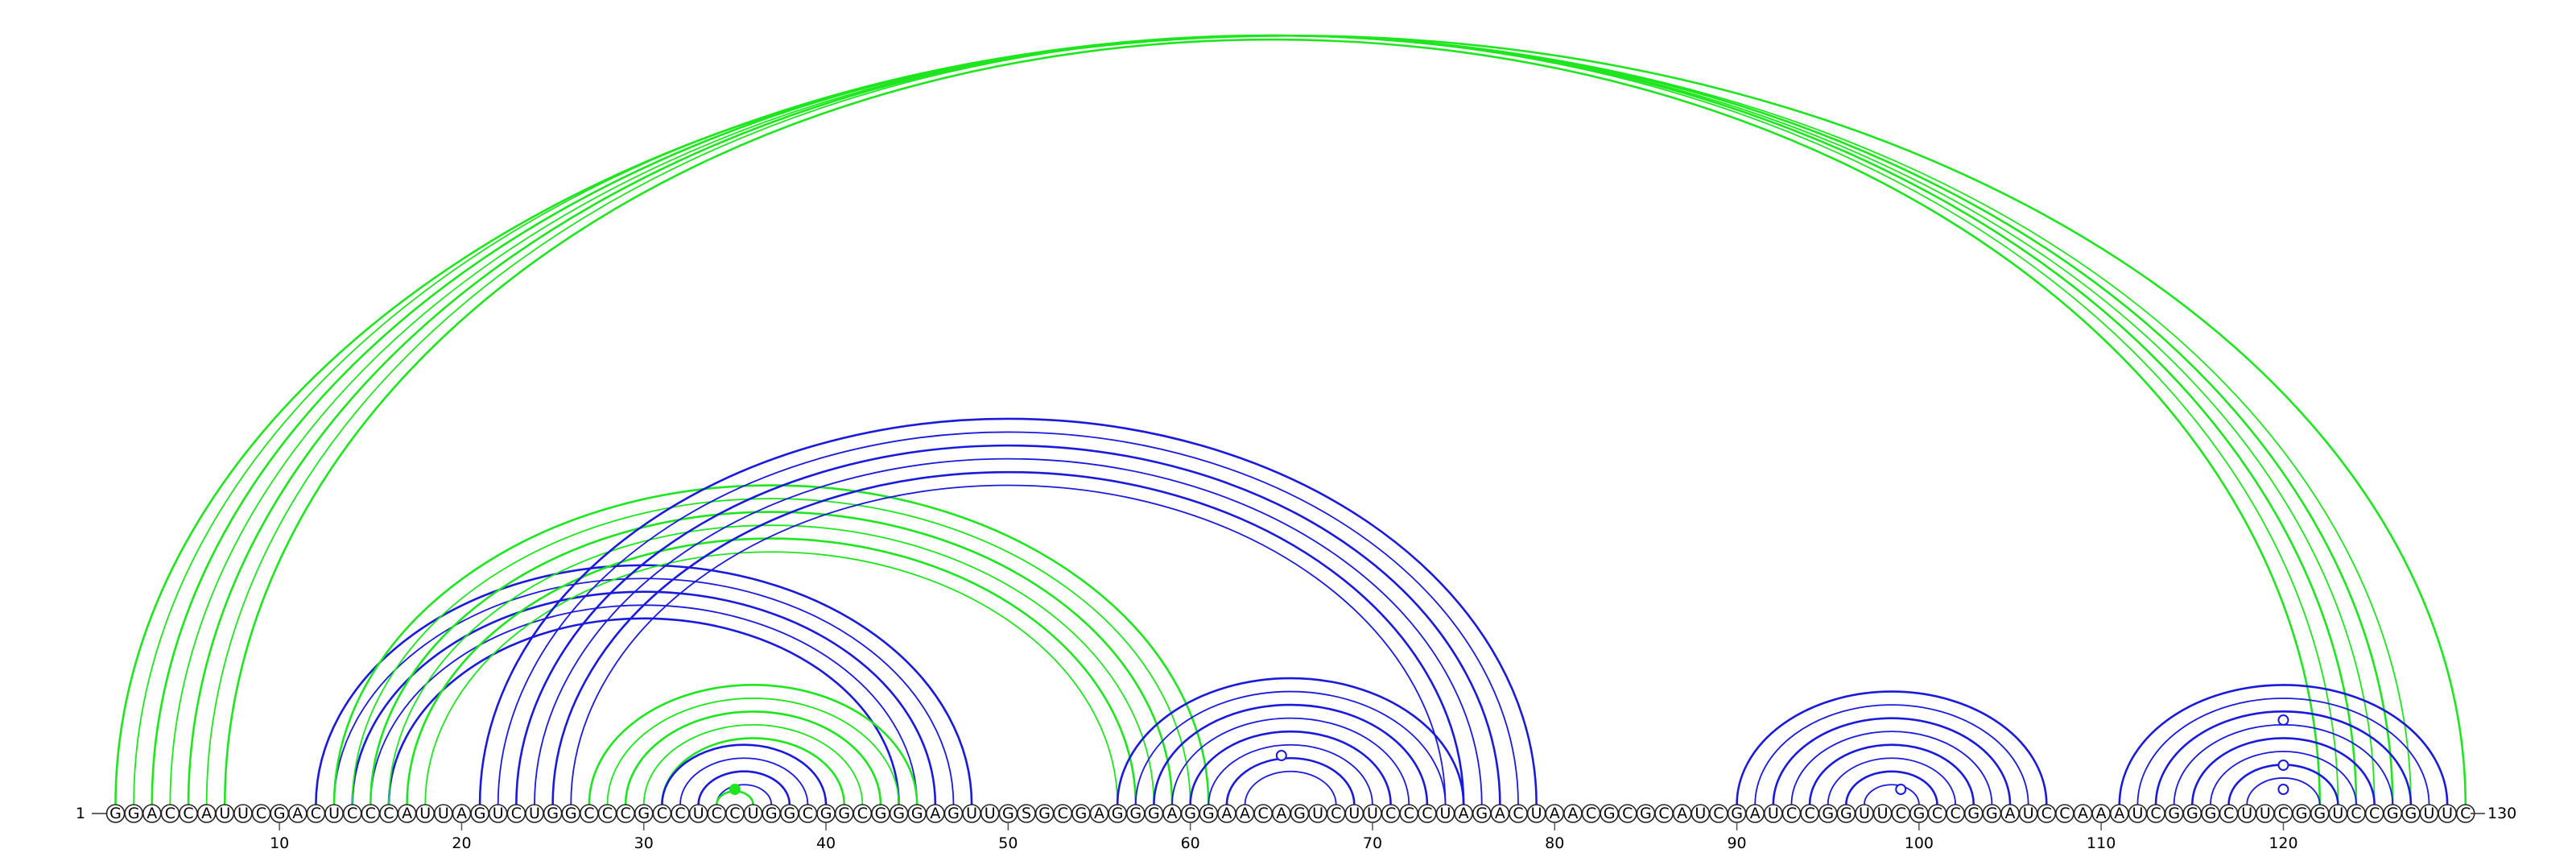  What do you see at coordinates (1919, 843) in the screenshot?
I see `tick-label: 100` at bounding box center [1919, 843].